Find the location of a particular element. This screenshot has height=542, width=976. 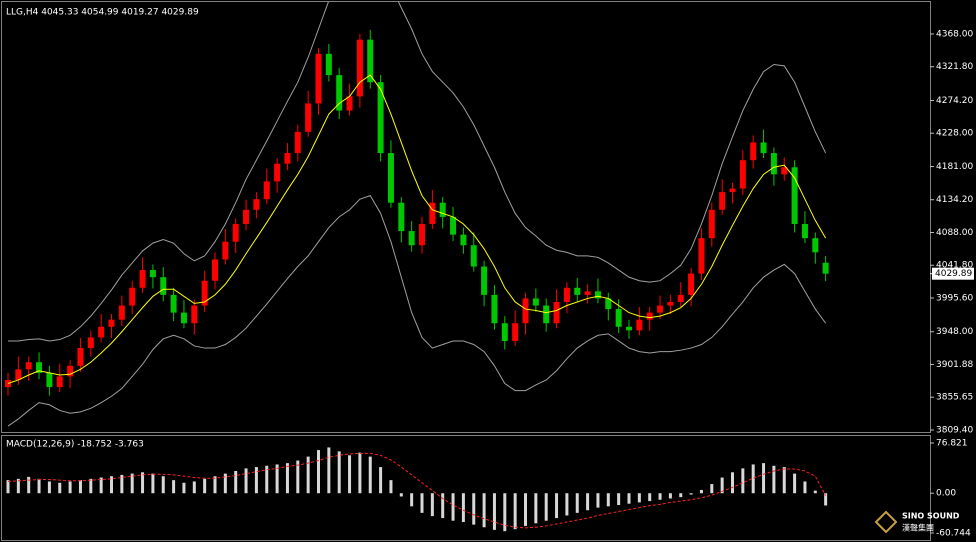

logo-mark is located at coordinates (886, 522).